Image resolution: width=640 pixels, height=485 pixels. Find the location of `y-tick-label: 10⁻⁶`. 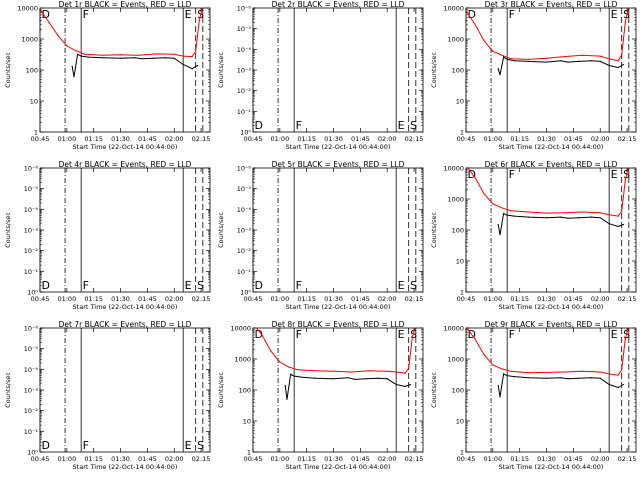

y-tick-label: 10⁻⁶ is located at coordinates (244, 9).